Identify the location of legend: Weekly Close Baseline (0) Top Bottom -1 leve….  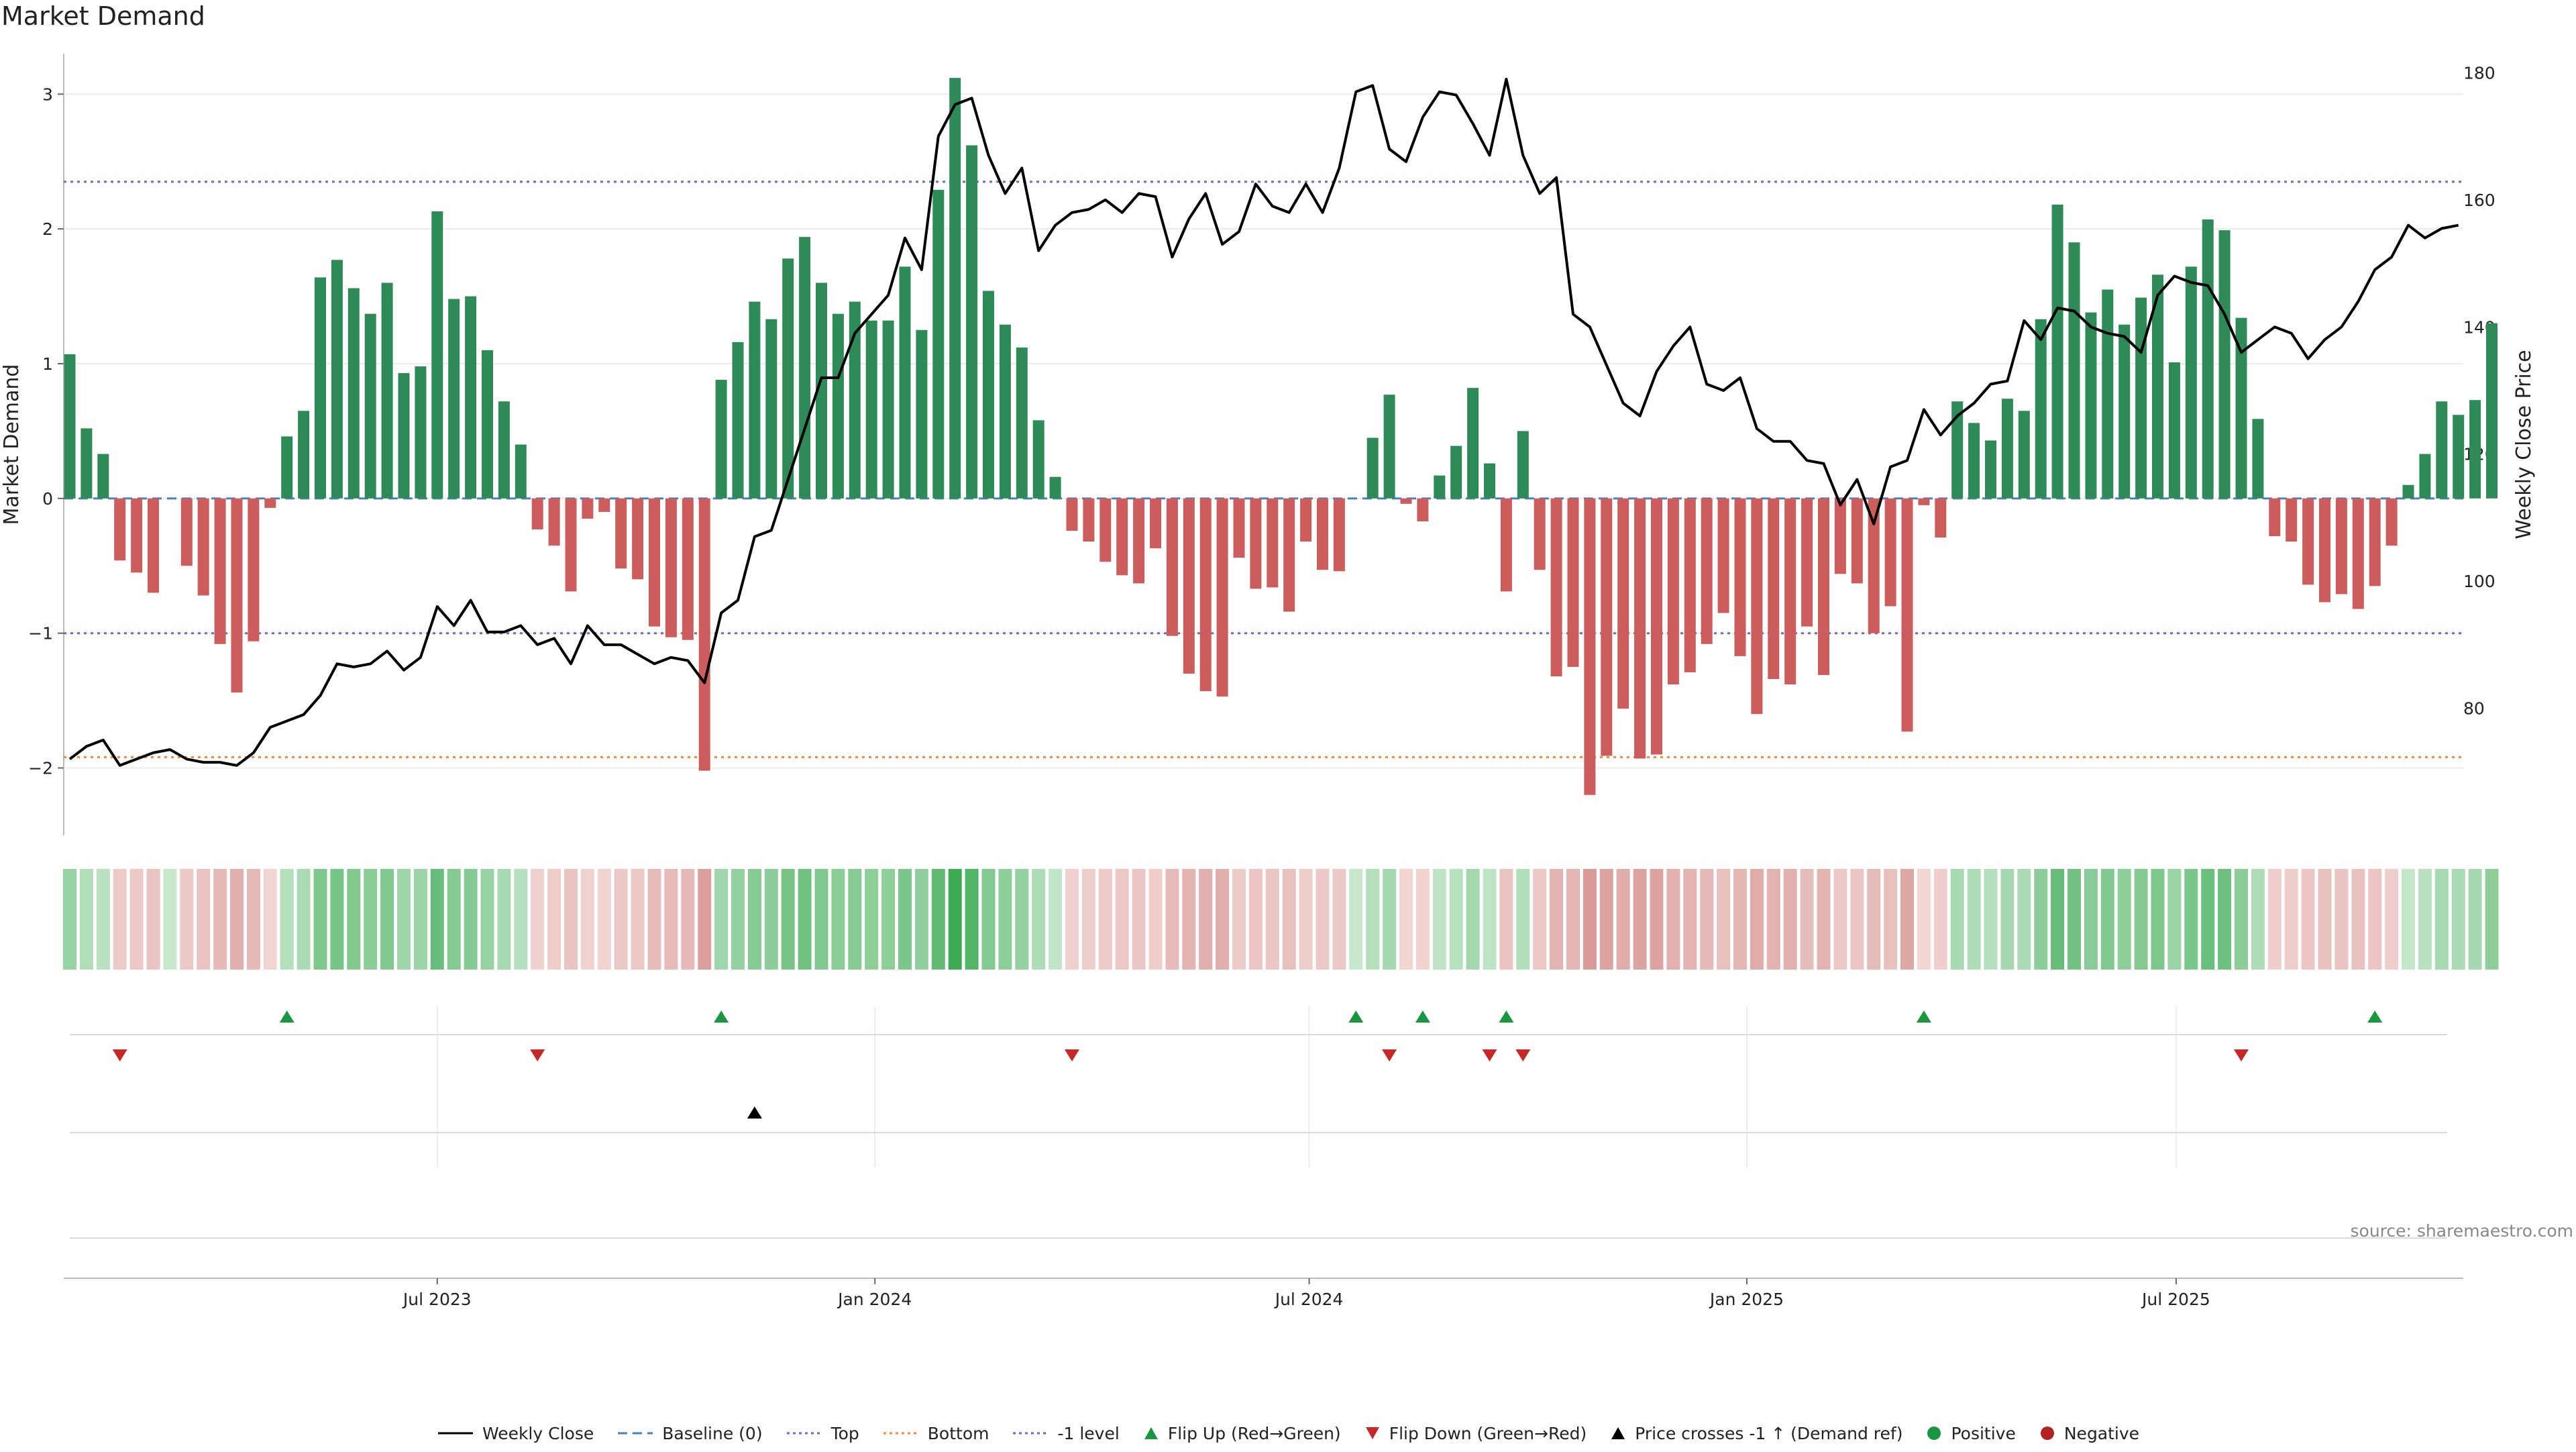
(1288, 1433).